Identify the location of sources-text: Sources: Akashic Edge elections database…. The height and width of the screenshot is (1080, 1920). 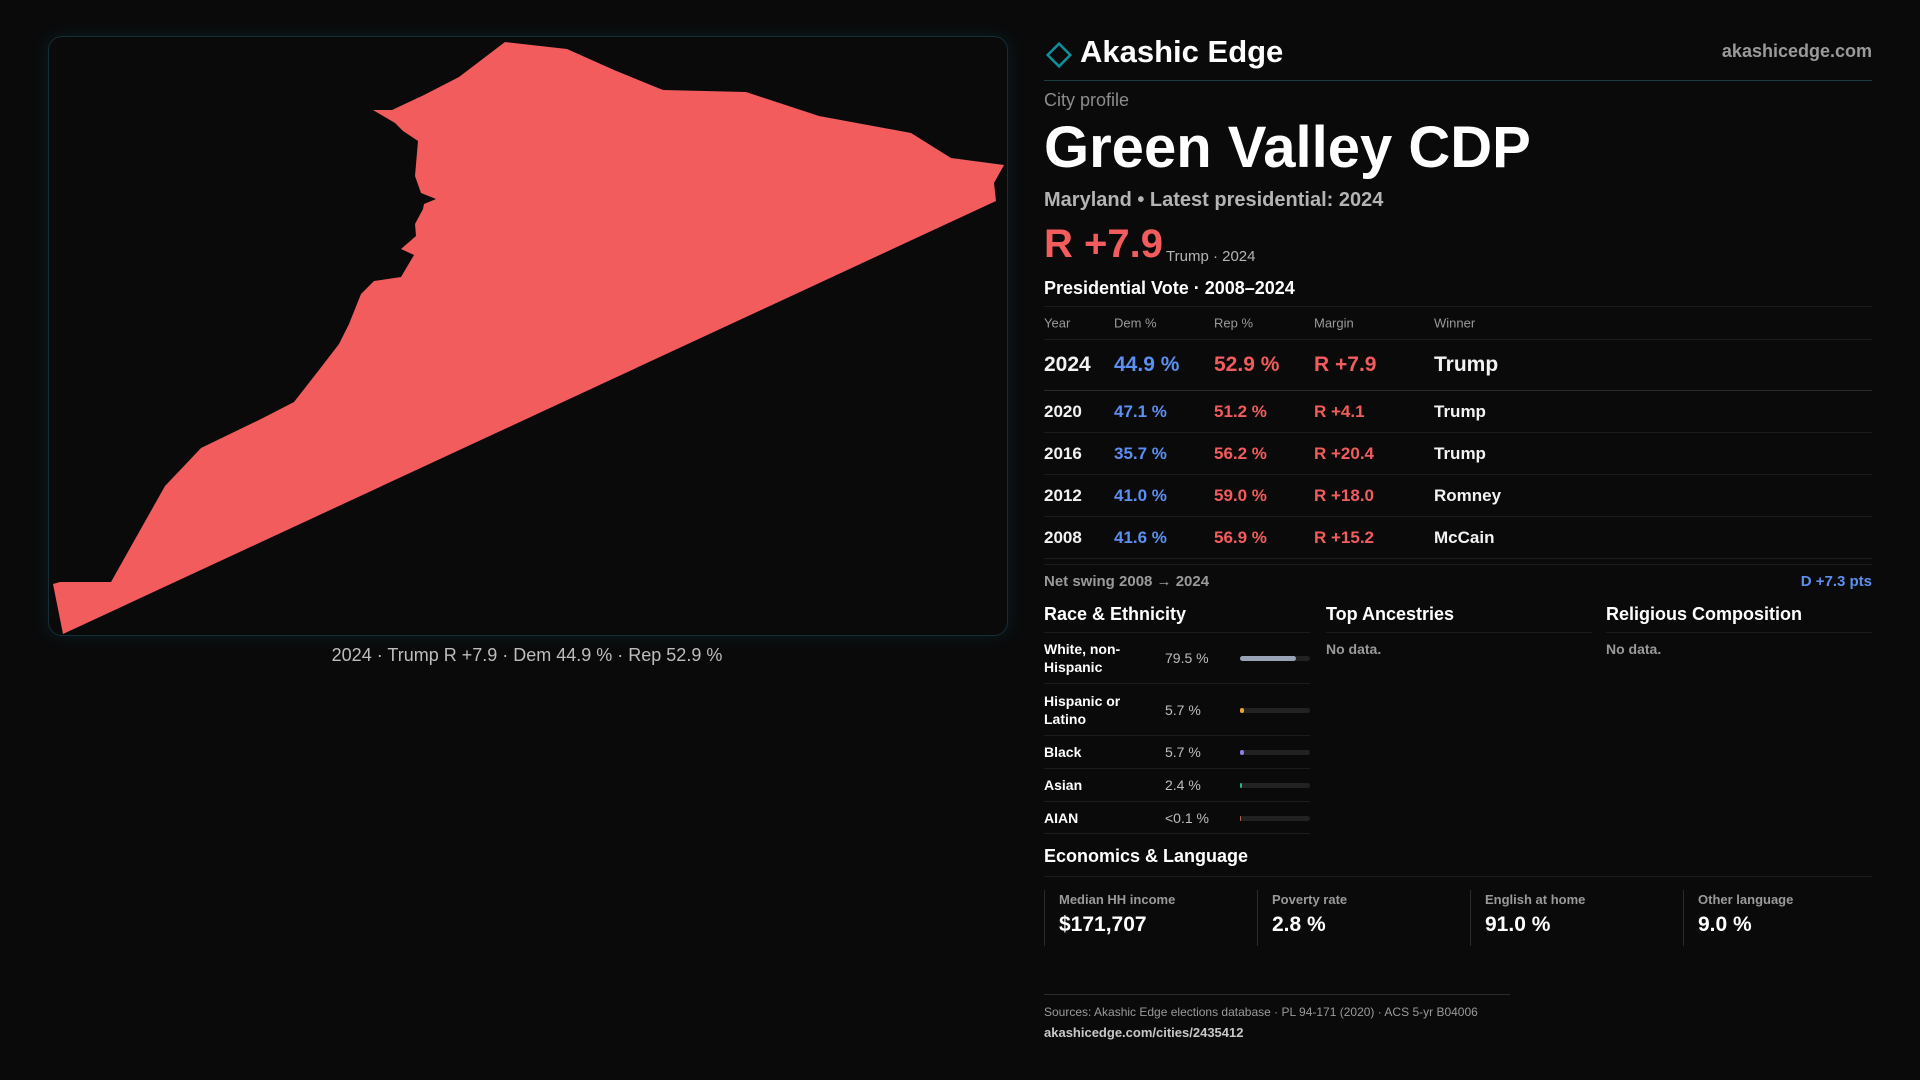
(1261, 1012).